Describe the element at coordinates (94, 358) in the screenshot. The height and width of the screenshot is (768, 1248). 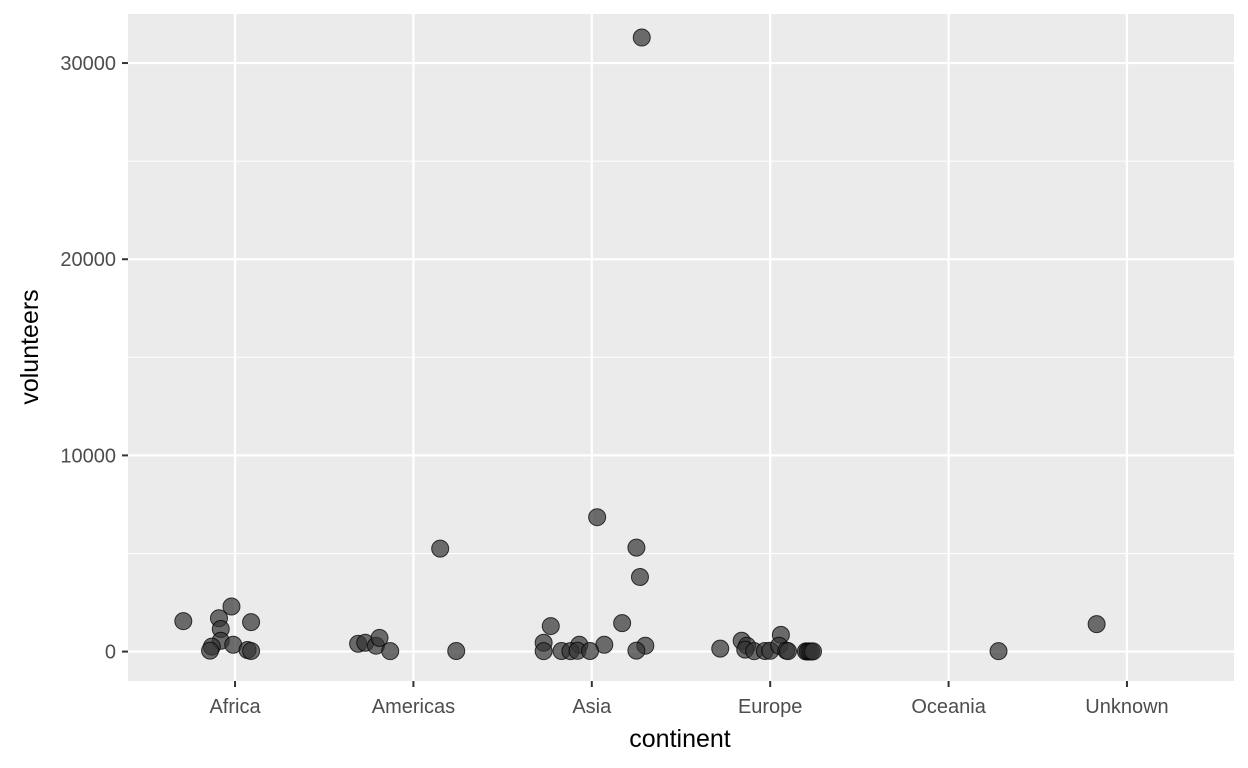
I see `y-axis-ticks: 0 10000 20000 30000` at that location.